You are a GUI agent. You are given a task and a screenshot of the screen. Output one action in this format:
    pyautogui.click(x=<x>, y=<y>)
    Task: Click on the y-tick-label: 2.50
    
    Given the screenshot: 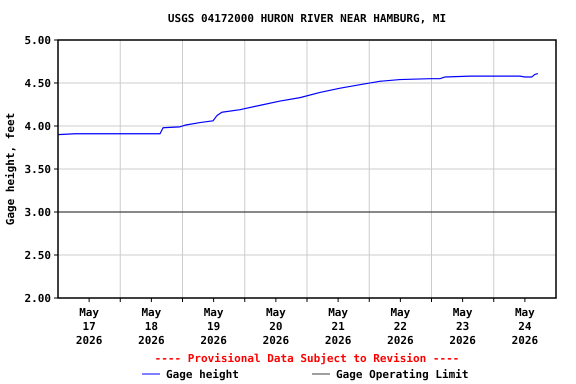 What is the action you would take?
    pyautogui.click(x=37, y=255)
    